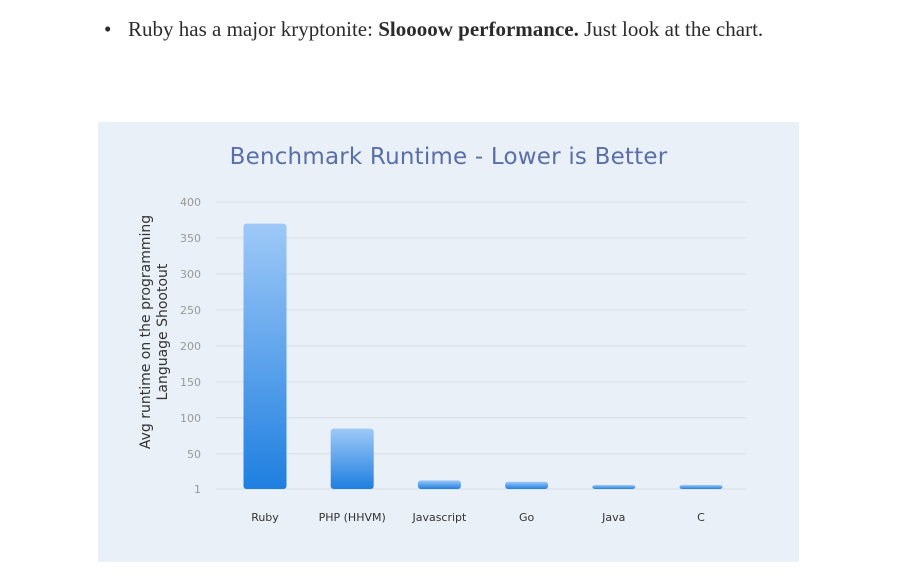 This screenshot has height=576, width=911. Describe the element at coordinates (190, 310) in the screenshot. I see `y-tick-label: 250` at that location.